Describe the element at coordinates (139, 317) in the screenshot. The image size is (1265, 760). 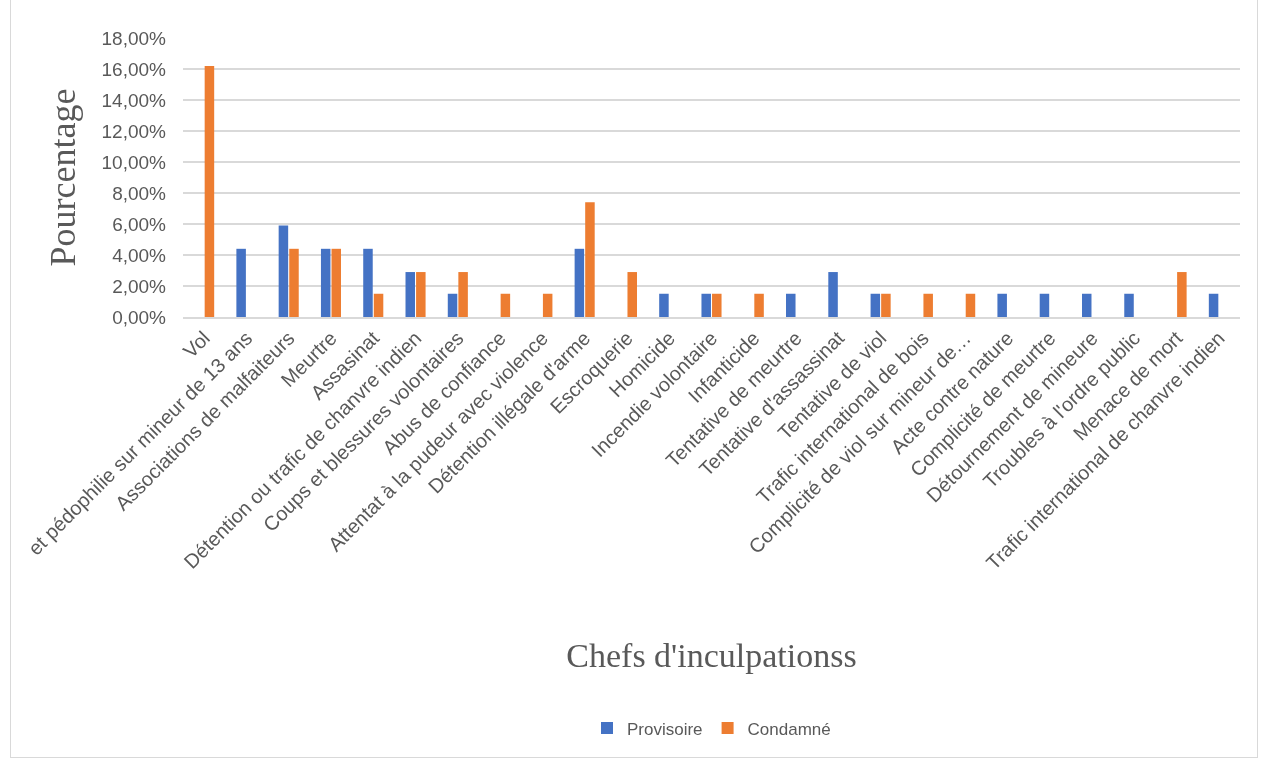
I see `y-tick-label: 0,00%` at that location.